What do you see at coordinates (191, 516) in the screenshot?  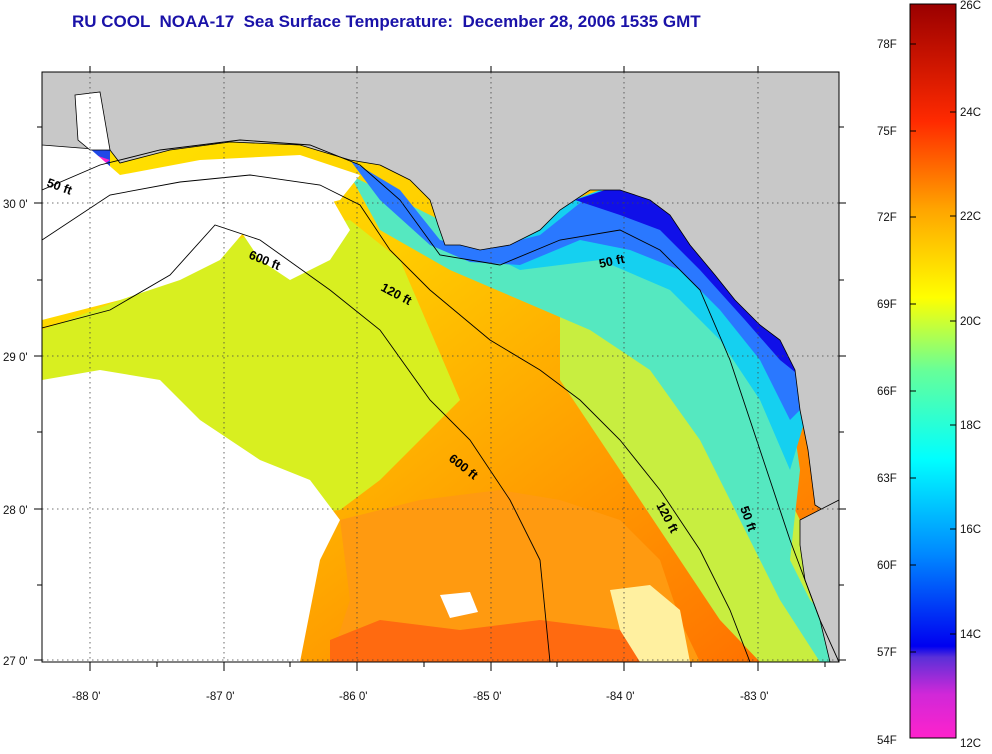 I see `cloud-sw` at bounding box center [191, 516].